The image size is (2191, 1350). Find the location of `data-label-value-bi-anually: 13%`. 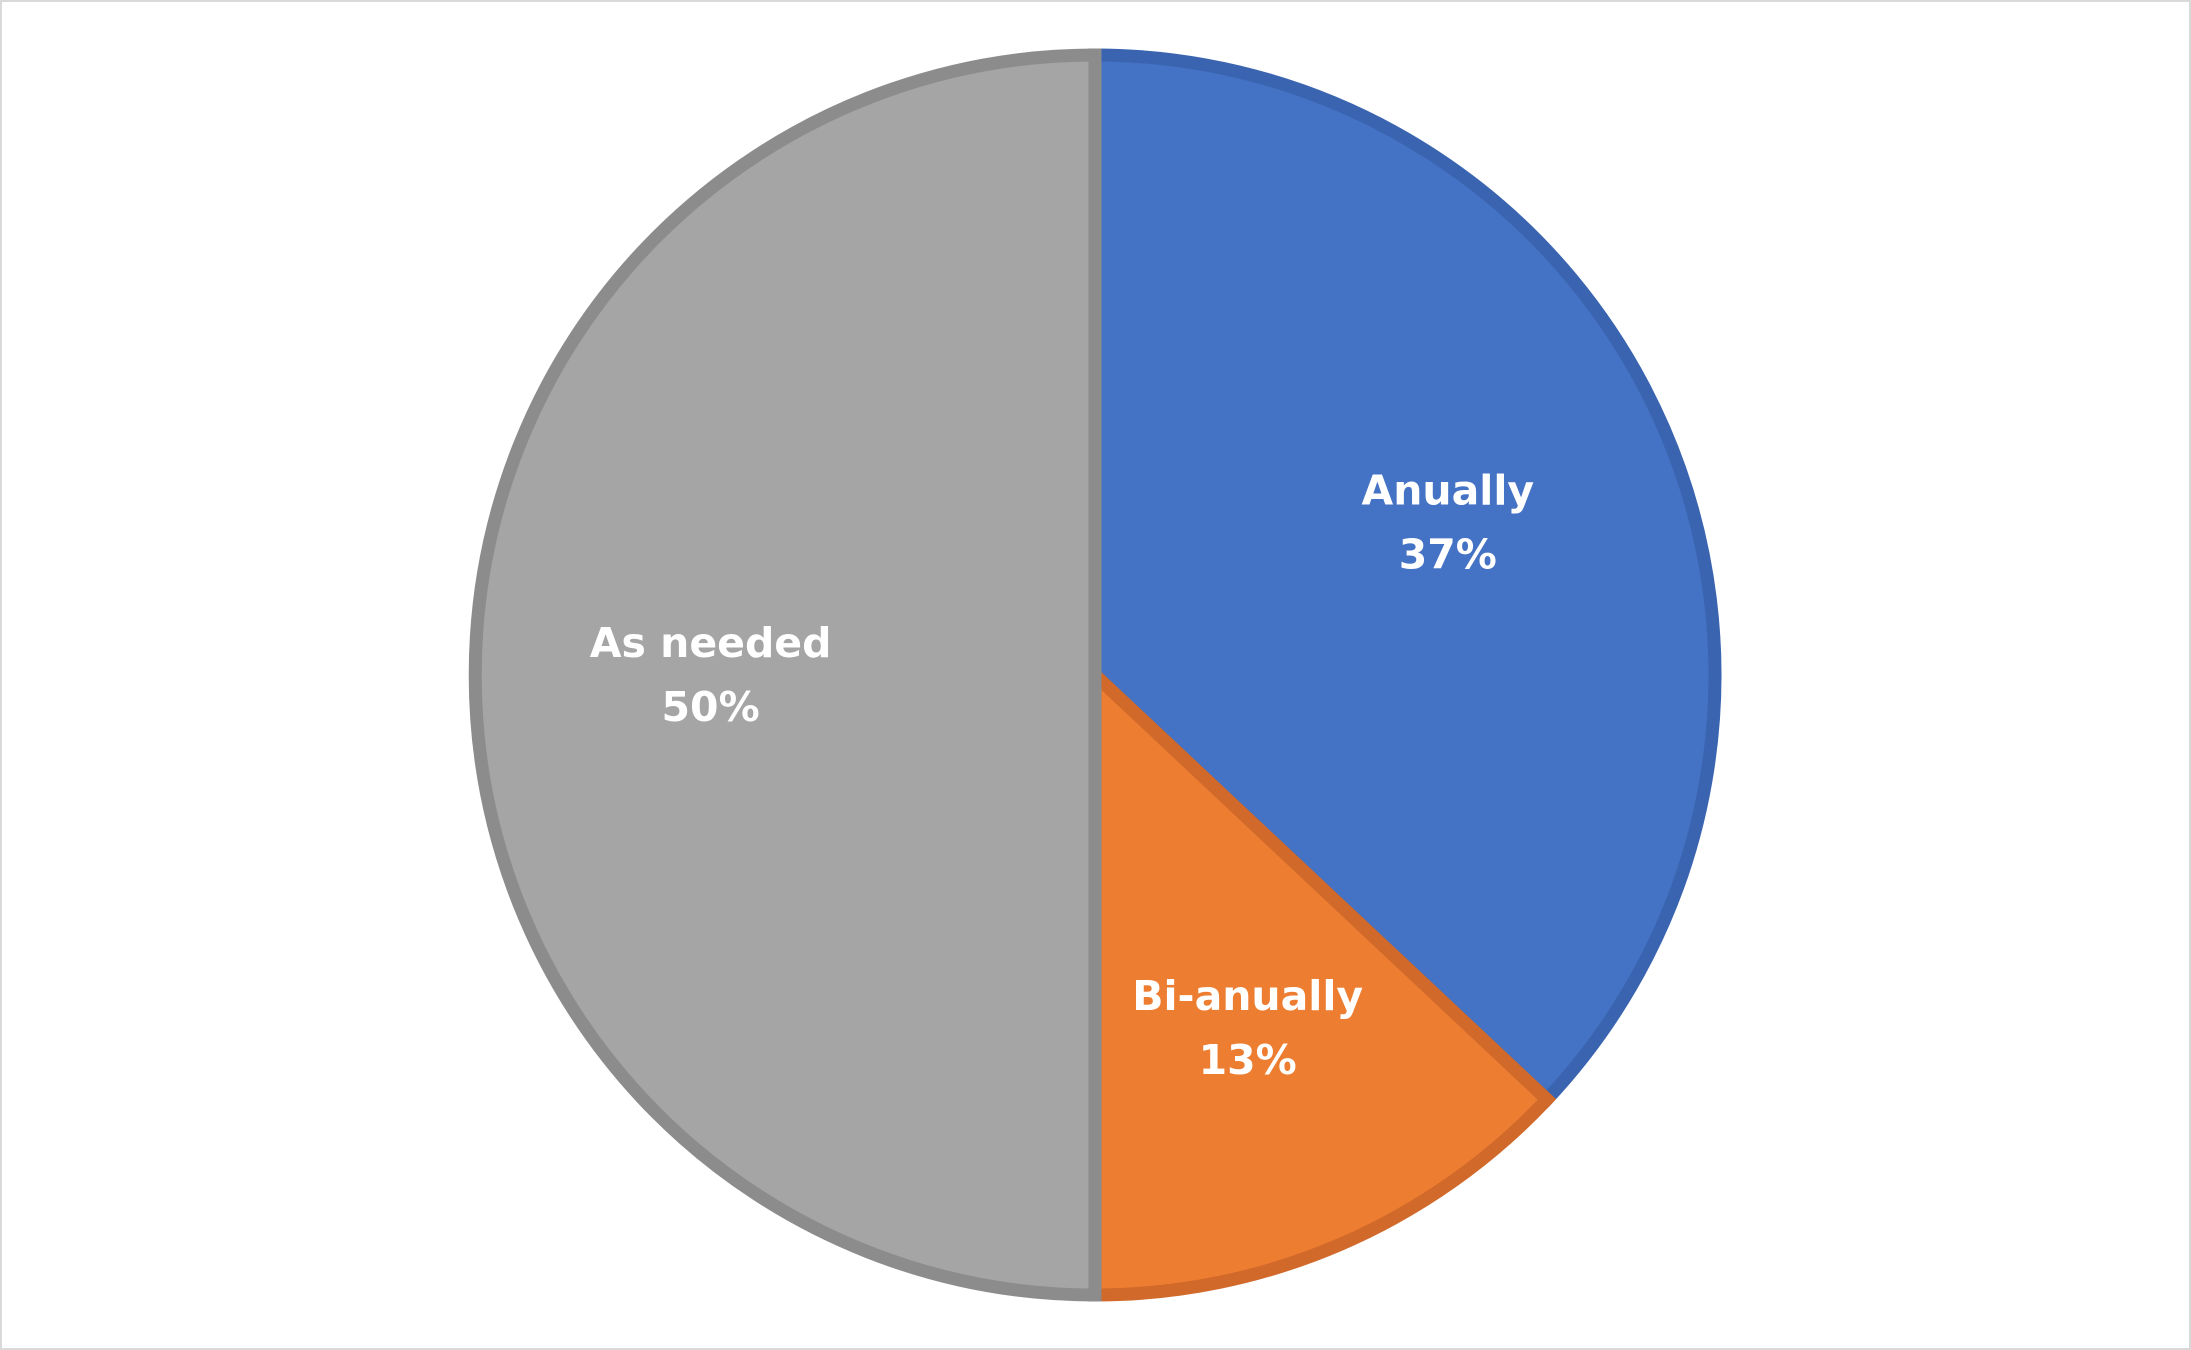

data-label-value-bi-anually: 13% is located at coordinates (1248, 1060).